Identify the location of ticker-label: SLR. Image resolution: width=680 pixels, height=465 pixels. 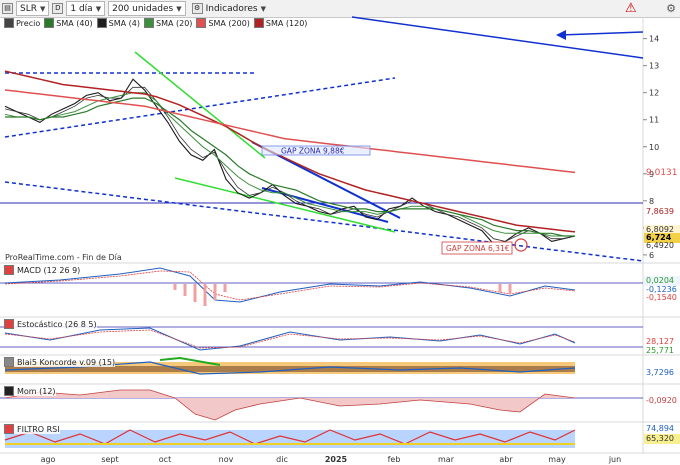
(28, 8).